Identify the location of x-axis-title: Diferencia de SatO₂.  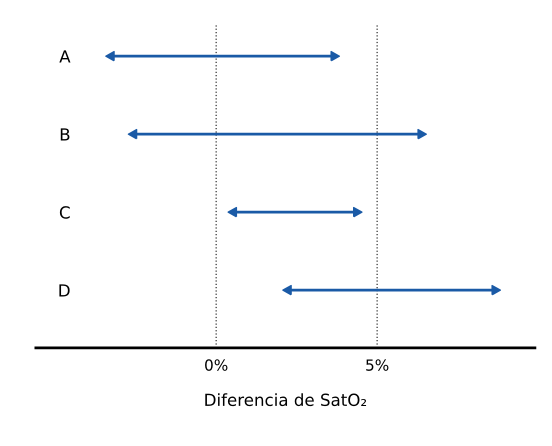
(285, 399).